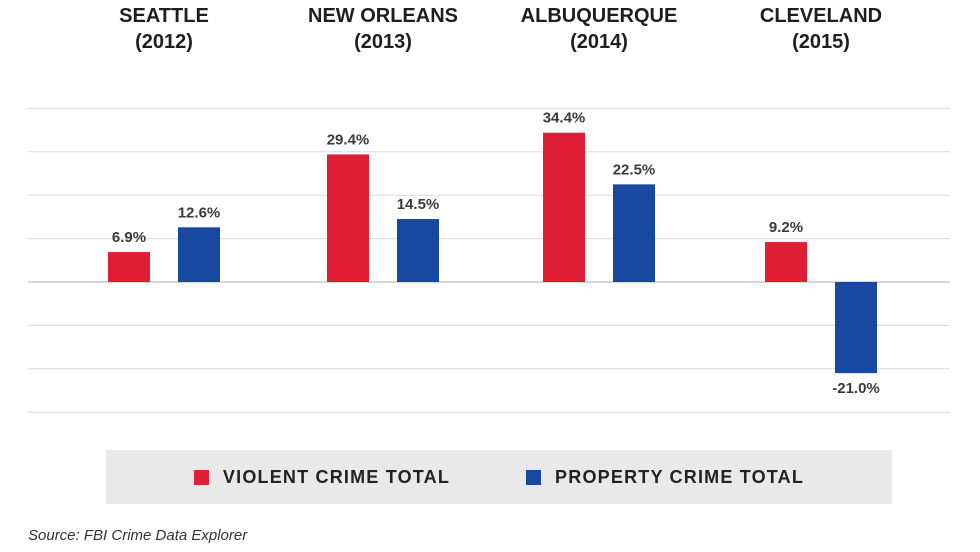 The height and width of the screenshot is (552, 980). What do you see at coordinates (383, 16) in the screenshot?
I see `category-title: NEW ORLEANS` at bounding box center [383, 16].